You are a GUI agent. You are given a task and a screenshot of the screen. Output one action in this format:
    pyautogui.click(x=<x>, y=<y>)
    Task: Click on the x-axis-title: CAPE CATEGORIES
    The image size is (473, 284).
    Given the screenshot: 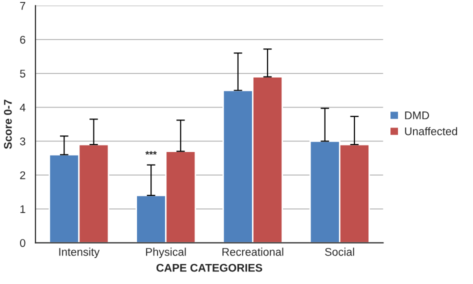 What is the action you would take?
    pyautogui.click(x=209, y=268)
    